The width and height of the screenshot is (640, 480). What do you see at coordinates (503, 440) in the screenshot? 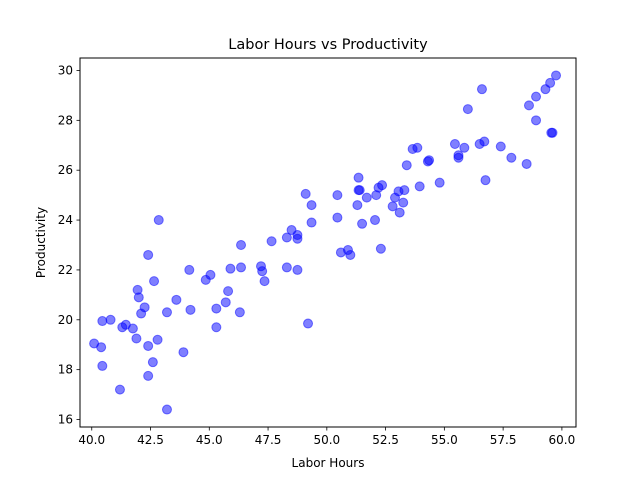
I see `x-tick-label: 57.5` at bounding box center [503, 440].